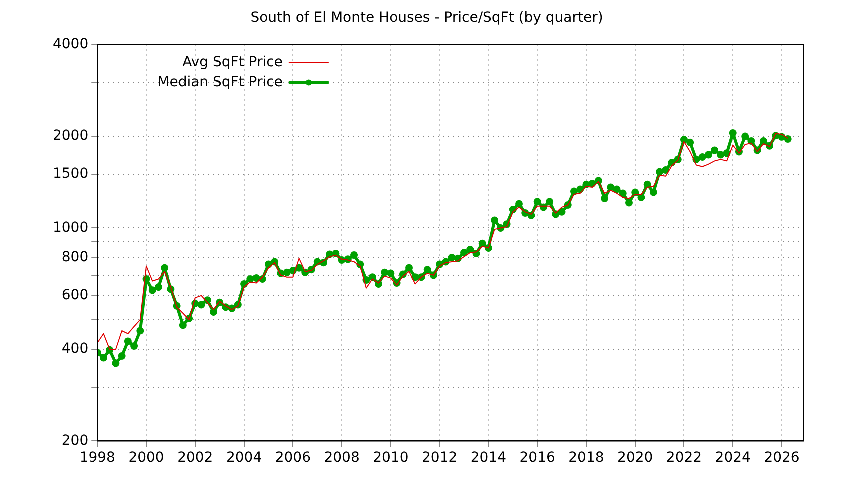 The image size is (844, 480). I want to click on x-tick-label: 2016, so click(538, 458).